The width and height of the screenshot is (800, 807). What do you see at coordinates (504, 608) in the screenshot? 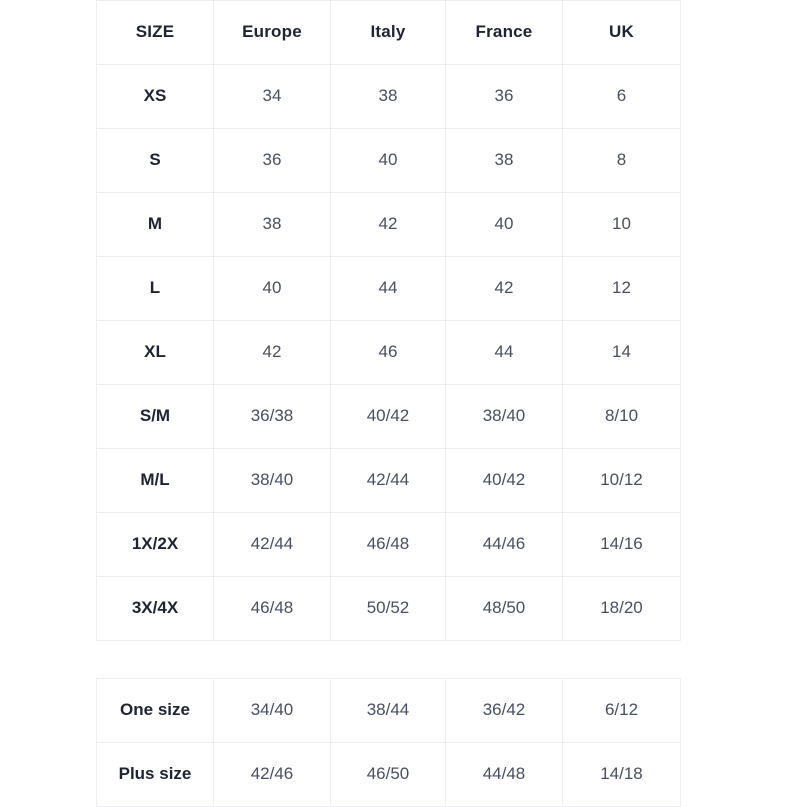
I see `cell-france: 48/50` at bounding box center [504, 608].